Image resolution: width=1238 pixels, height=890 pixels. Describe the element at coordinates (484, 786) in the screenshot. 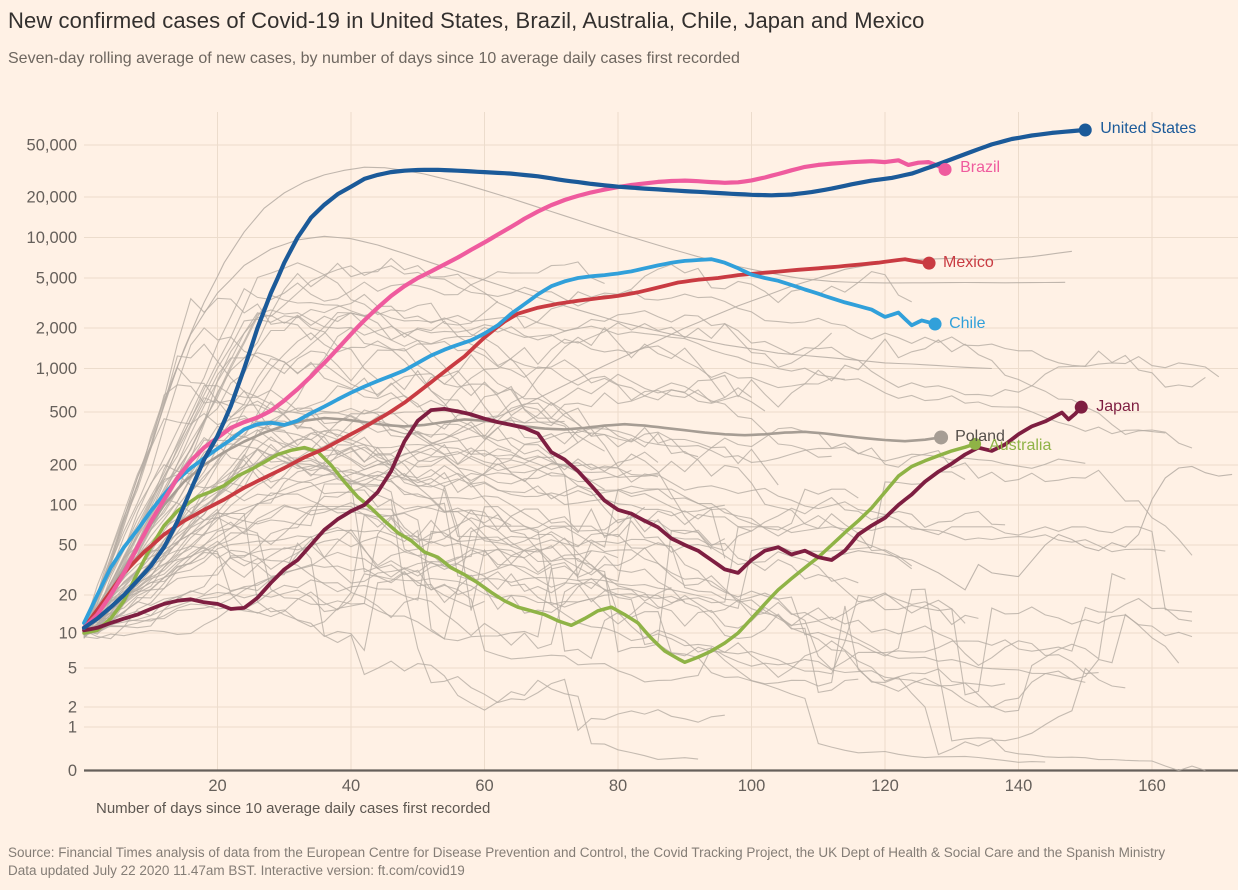

I see `x-tick-label: 60` at that location.